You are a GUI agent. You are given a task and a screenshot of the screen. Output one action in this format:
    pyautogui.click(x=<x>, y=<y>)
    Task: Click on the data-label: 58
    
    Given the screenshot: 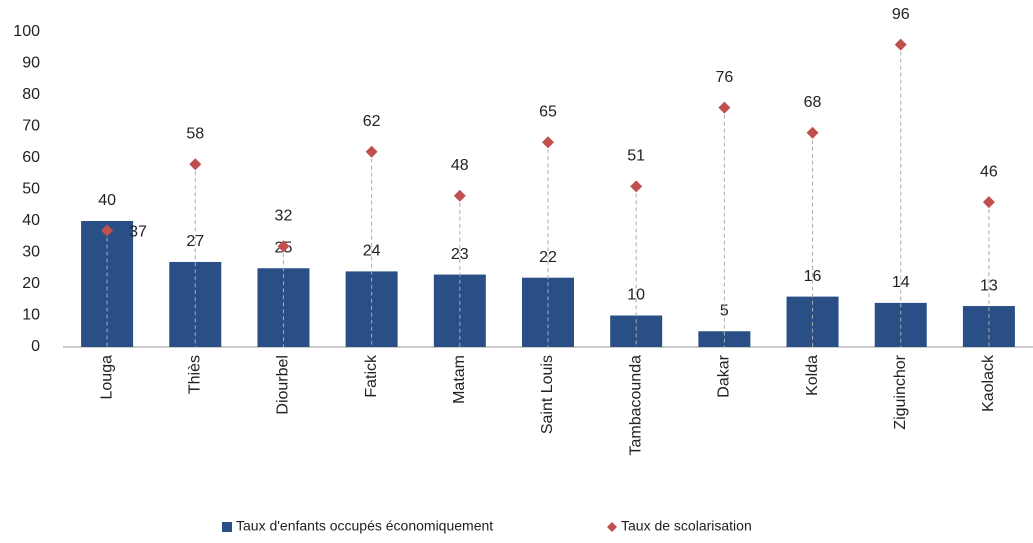 What is the action you would take?
    pyautogui.click(x=195, y=134)
    